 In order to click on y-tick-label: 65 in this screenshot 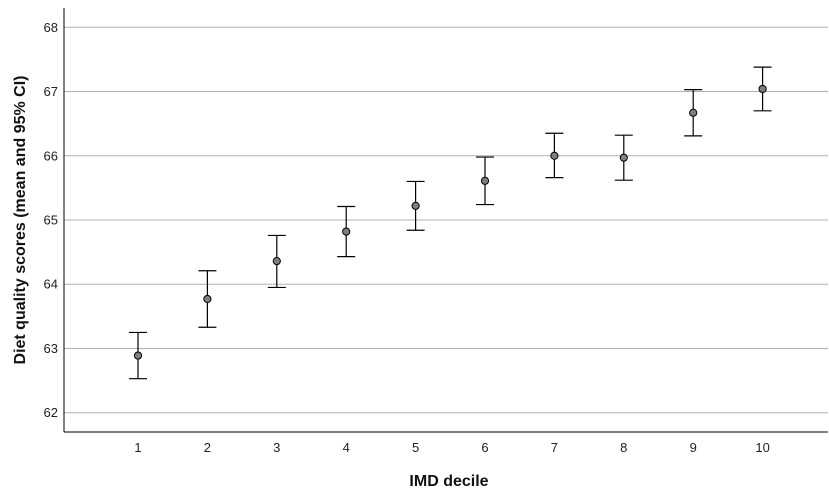, I will do `click(51, 220)`.